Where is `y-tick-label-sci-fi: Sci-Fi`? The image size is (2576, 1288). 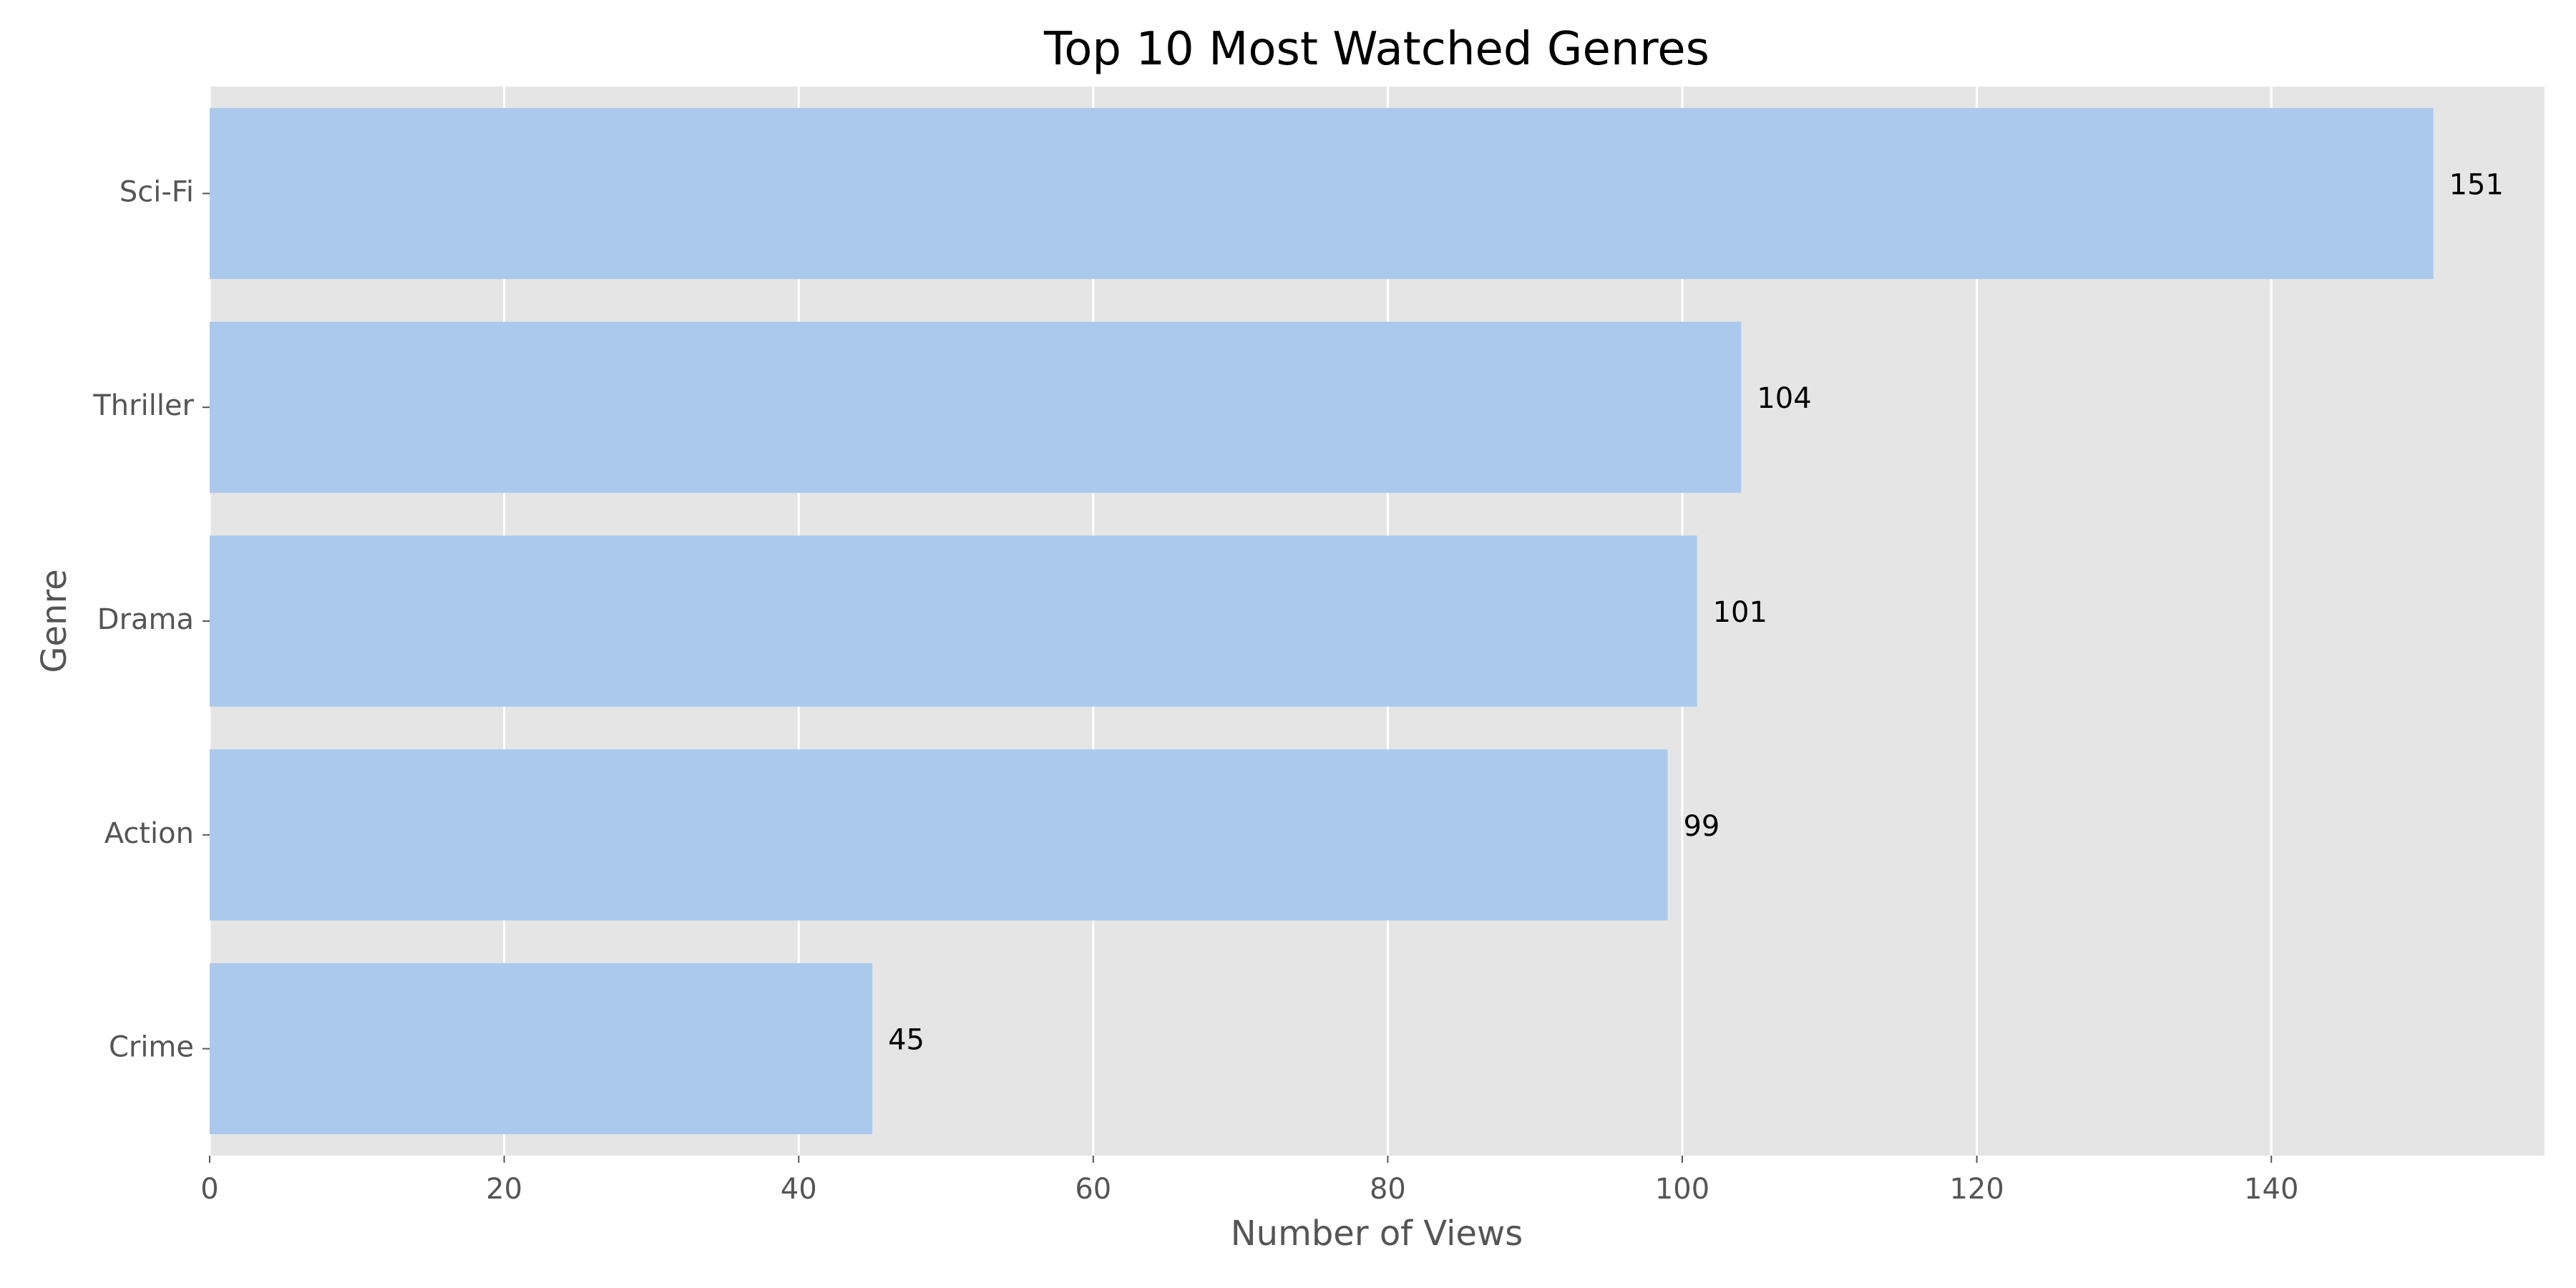
y-tick-label-sci-fi: Sci-Fi is located at coordinates (156, 191).